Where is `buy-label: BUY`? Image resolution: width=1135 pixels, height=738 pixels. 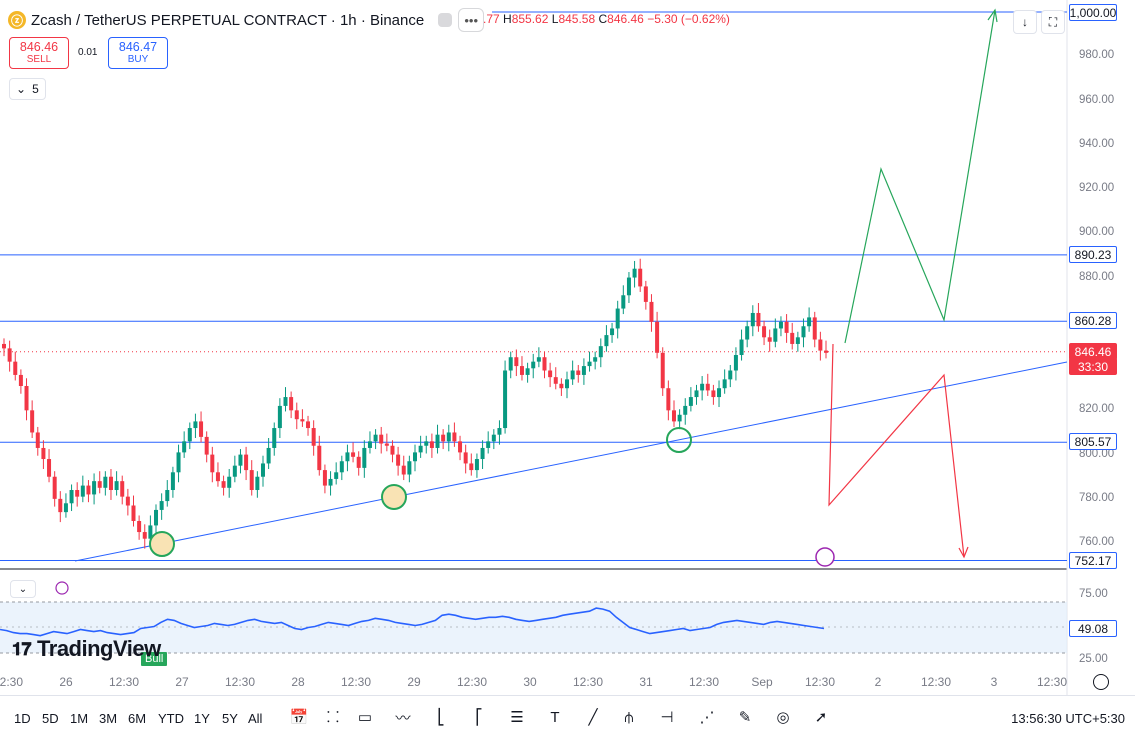
buy-label: BUY is located at coordinates (138, 59).